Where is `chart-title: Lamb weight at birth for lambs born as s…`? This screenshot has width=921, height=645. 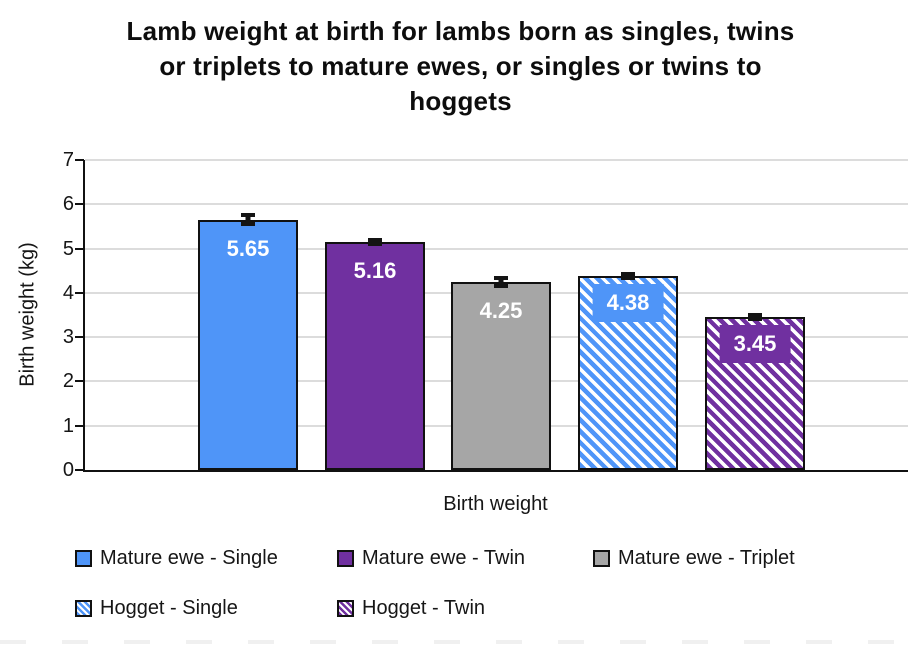
chart-title: Lamb weight at birth for lambs born as s… is located at coordinates (460, 66).